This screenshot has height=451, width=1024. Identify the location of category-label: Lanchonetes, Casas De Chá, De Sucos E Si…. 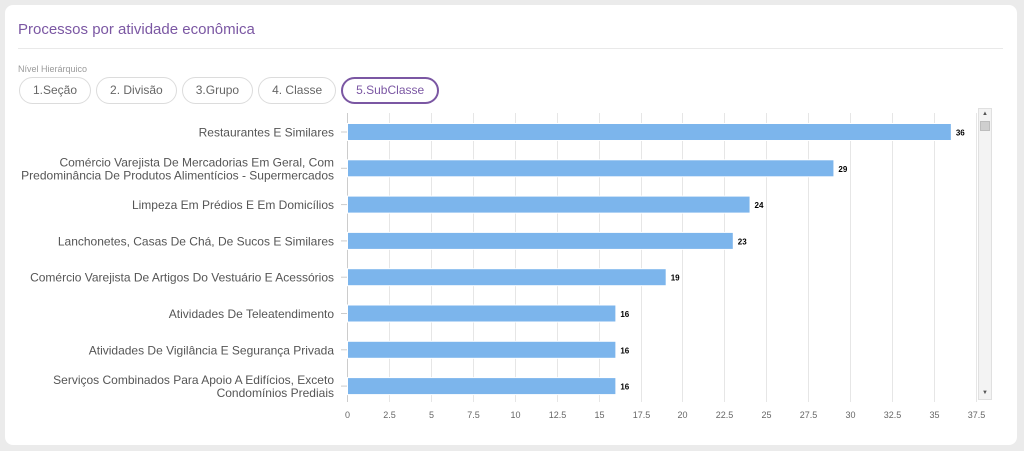
(196, 241).